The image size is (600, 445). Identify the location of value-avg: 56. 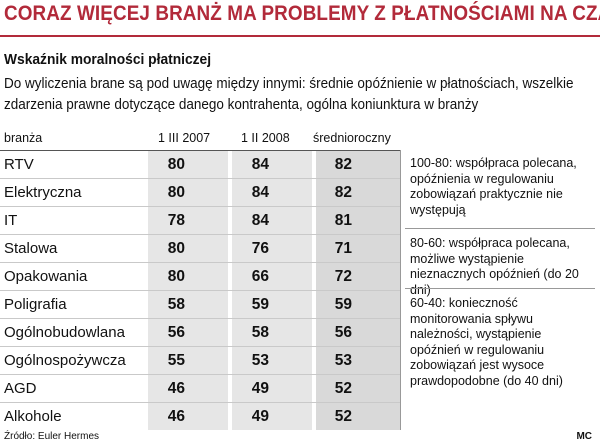
(343, 332).